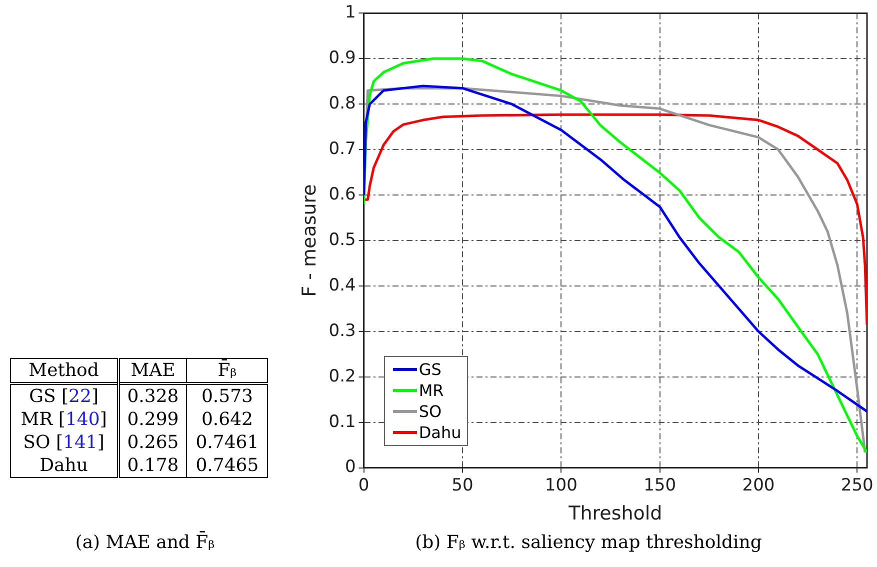  I want to click on x-tick-label: 200, so click(758, 485).